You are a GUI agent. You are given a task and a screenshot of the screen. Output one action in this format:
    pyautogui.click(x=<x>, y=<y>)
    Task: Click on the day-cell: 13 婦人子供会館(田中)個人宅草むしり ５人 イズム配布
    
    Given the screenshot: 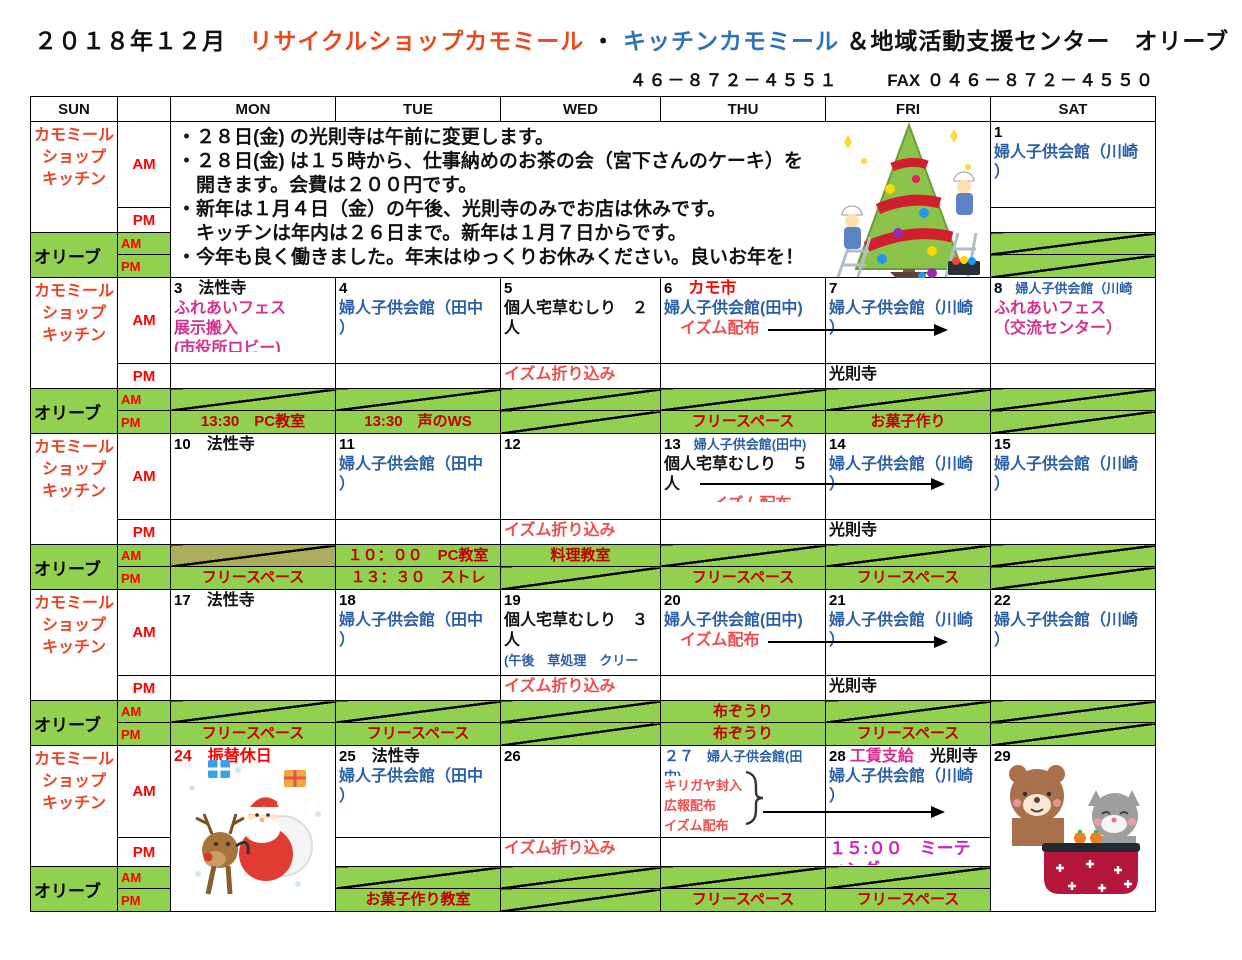 What is the action you would take?
    pyautogui.click(x=743, y=476)
    